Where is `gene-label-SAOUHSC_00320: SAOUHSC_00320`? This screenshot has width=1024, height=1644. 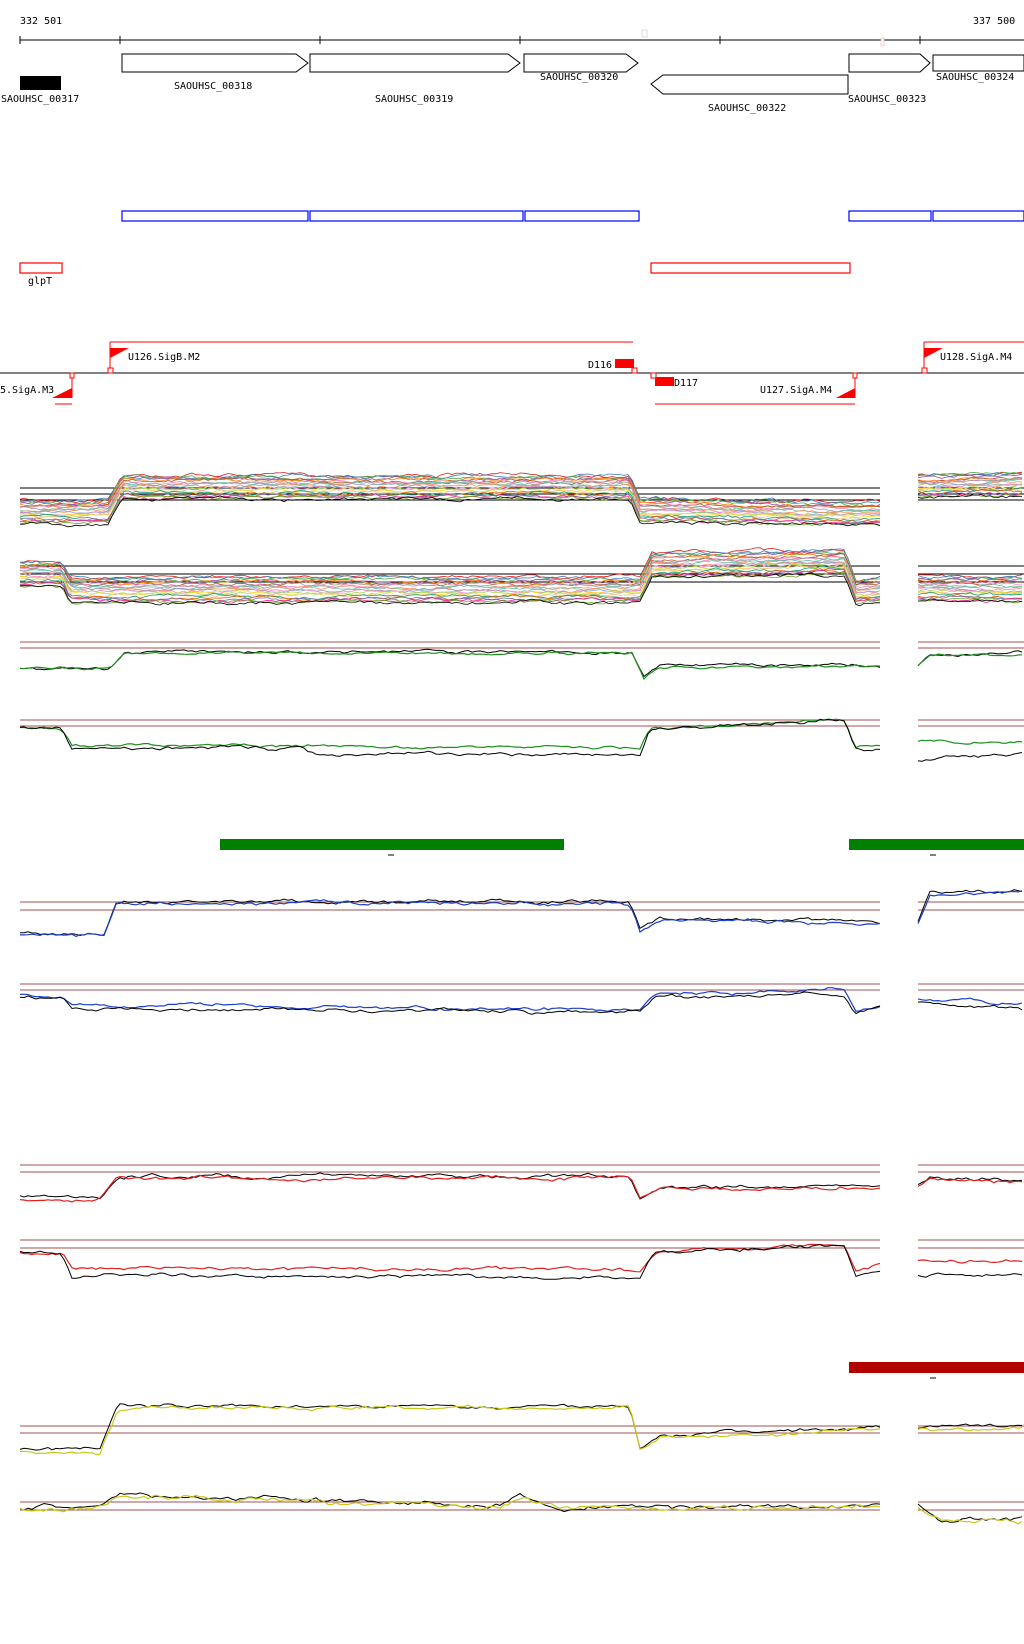
gene-label-SAOUHSC_00320: SAOUHSC_00320 is located at coordinates (579, 77).